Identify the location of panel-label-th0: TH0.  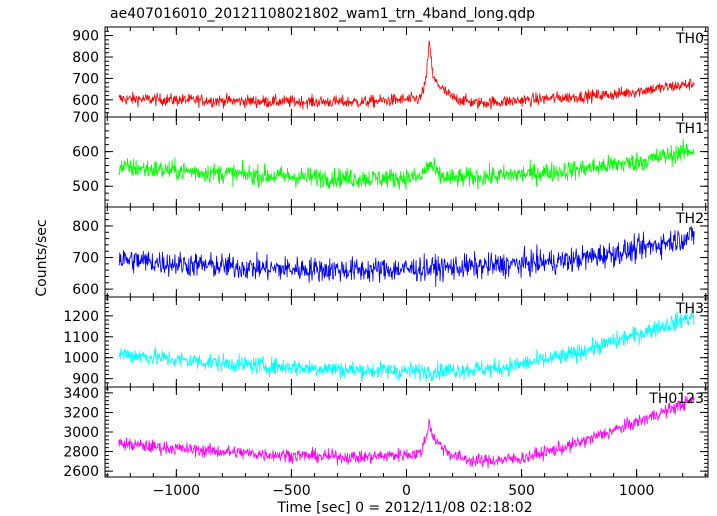
(689, 39).